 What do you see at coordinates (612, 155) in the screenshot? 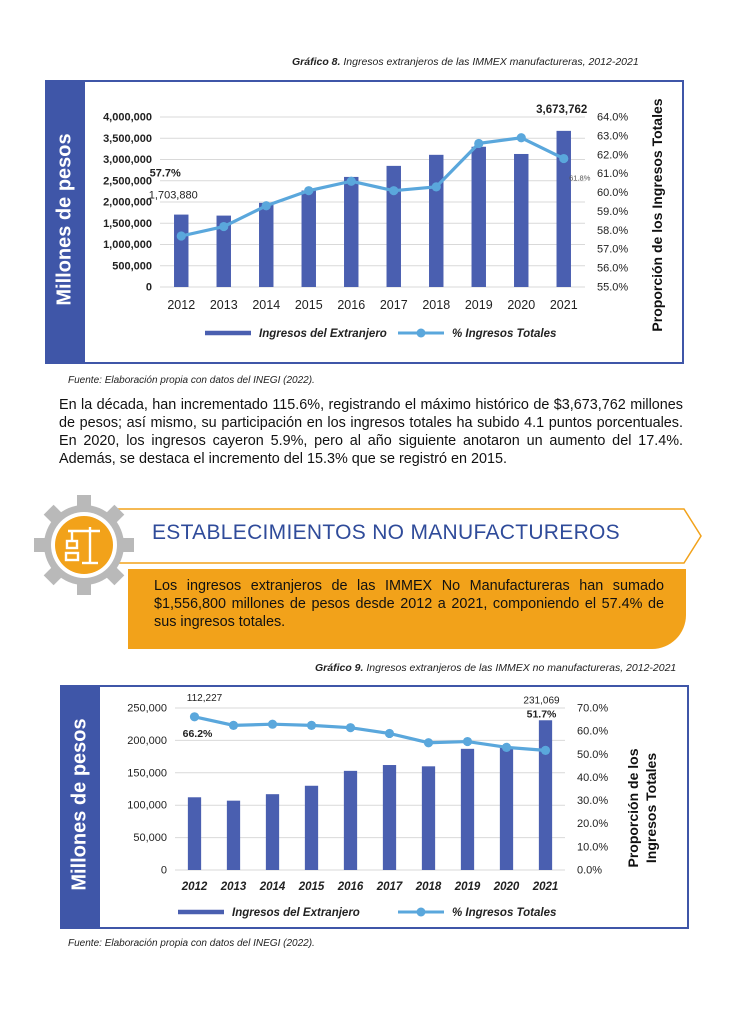
I see `y2-tick-label: 62.0%` at bounding box center [612, 155].